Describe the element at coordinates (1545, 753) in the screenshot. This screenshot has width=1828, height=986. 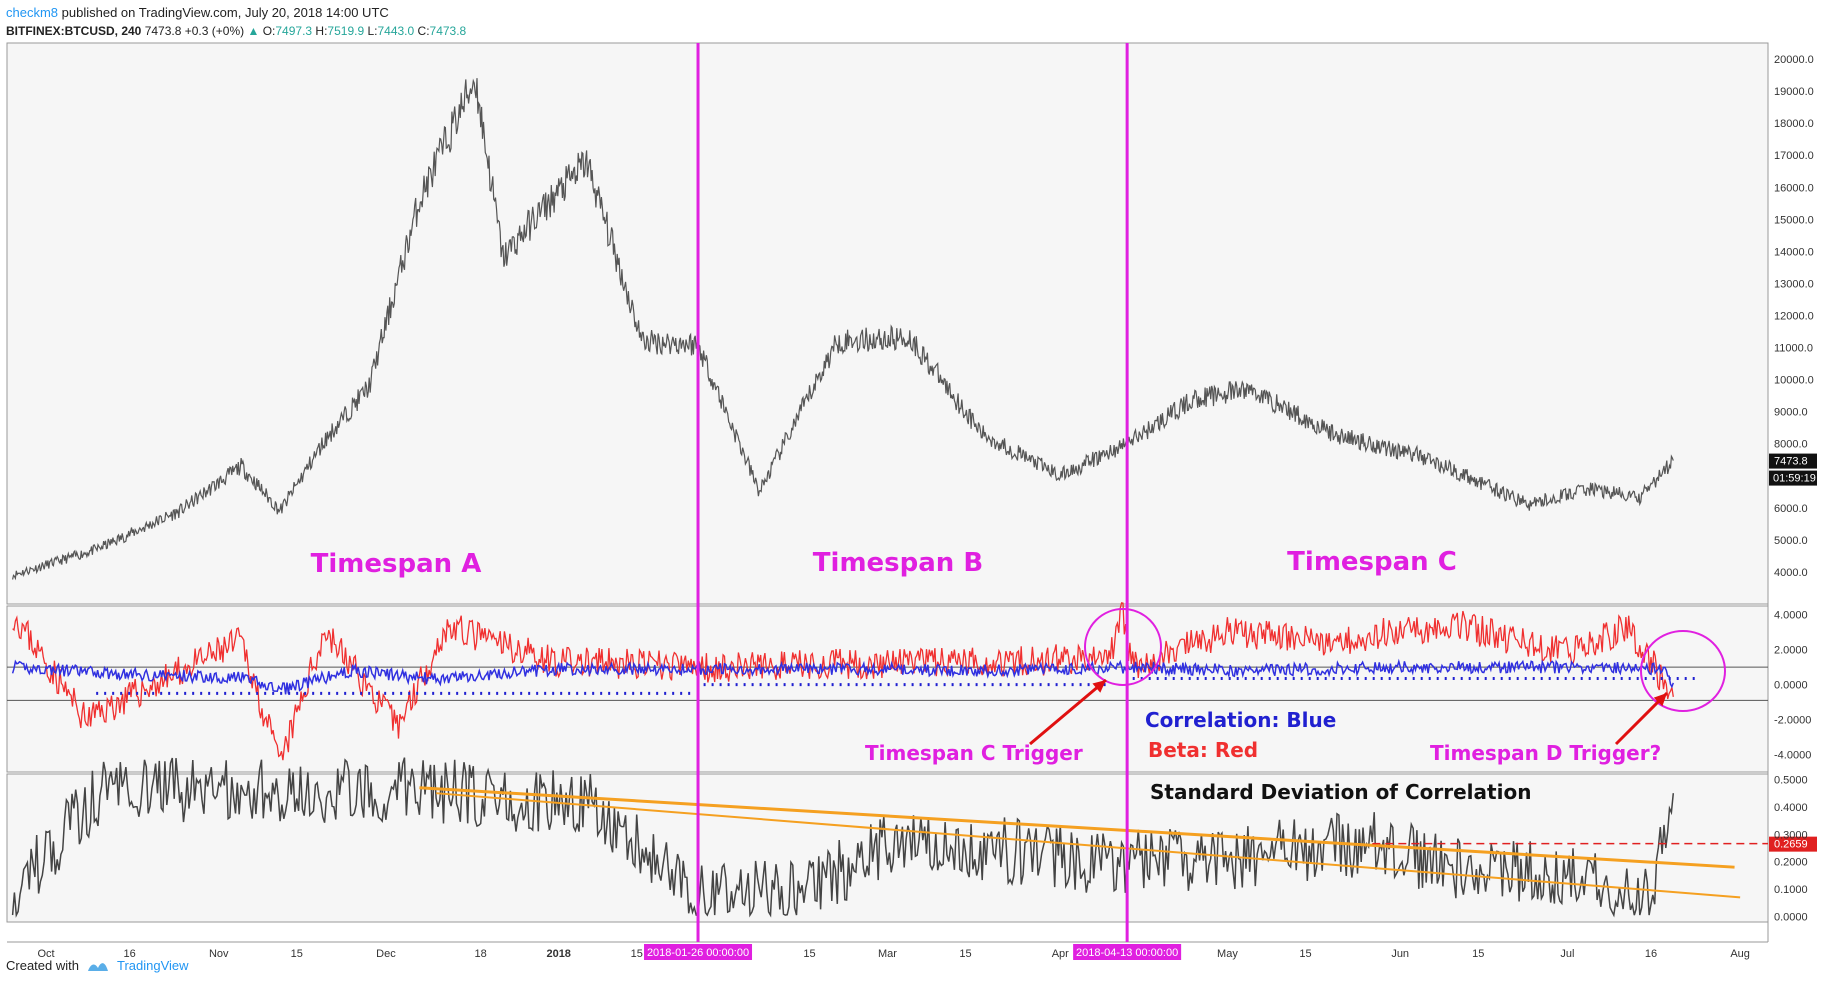
I see `timespan-d-trigger-label: Timespan D Trigger?` at that location.